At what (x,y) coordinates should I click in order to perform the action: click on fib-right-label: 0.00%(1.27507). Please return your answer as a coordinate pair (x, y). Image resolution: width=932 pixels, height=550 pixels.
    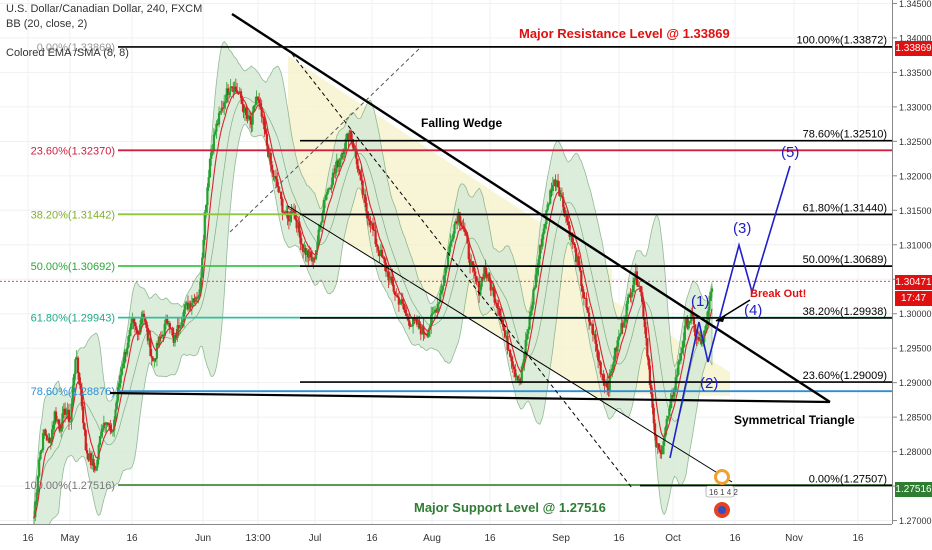
    Looking at the image, I should click on (848, 480).